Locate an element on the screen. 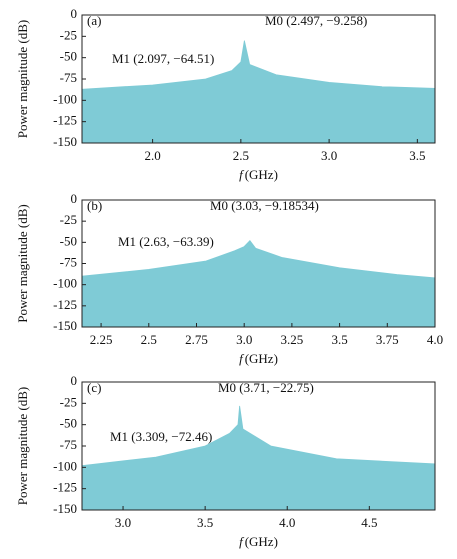  marker-annotation: M1 (3.309, −72.46) is located at coordinates (161, 436).